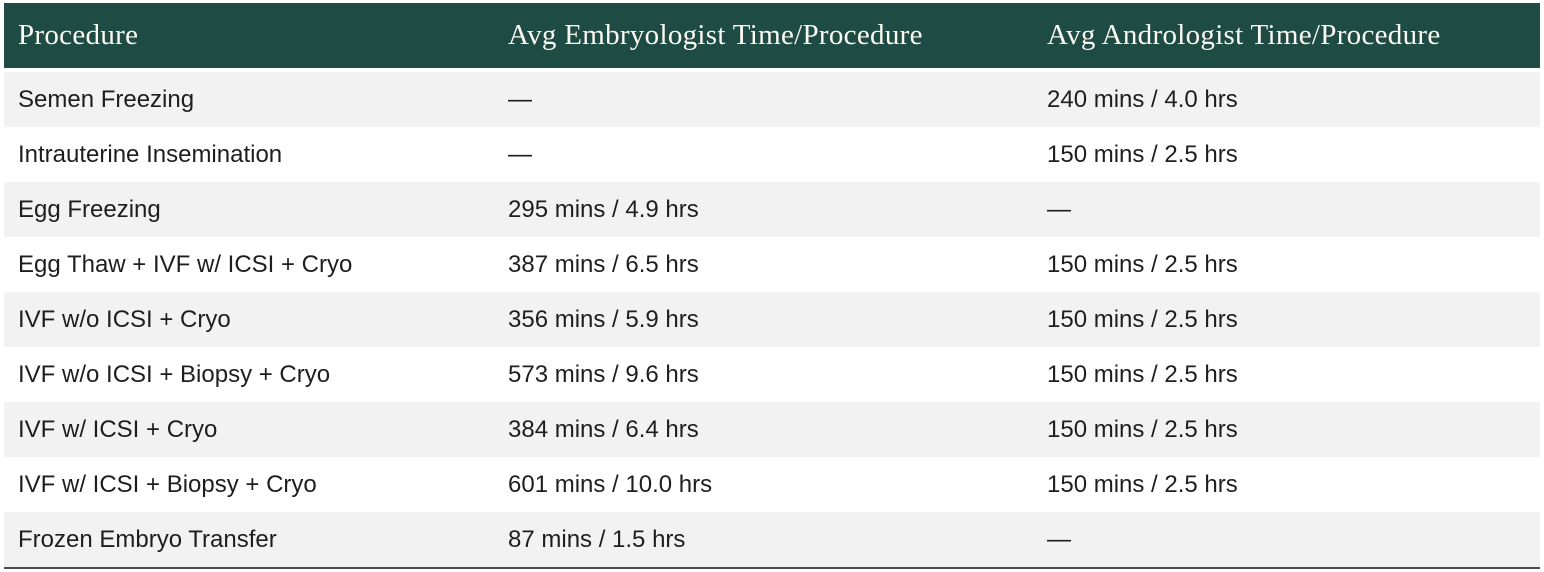 The image size is (1544, 572). I want to click on embryologist-time-cell: 295 mins / 4.9 hrs, so click(763, 209).